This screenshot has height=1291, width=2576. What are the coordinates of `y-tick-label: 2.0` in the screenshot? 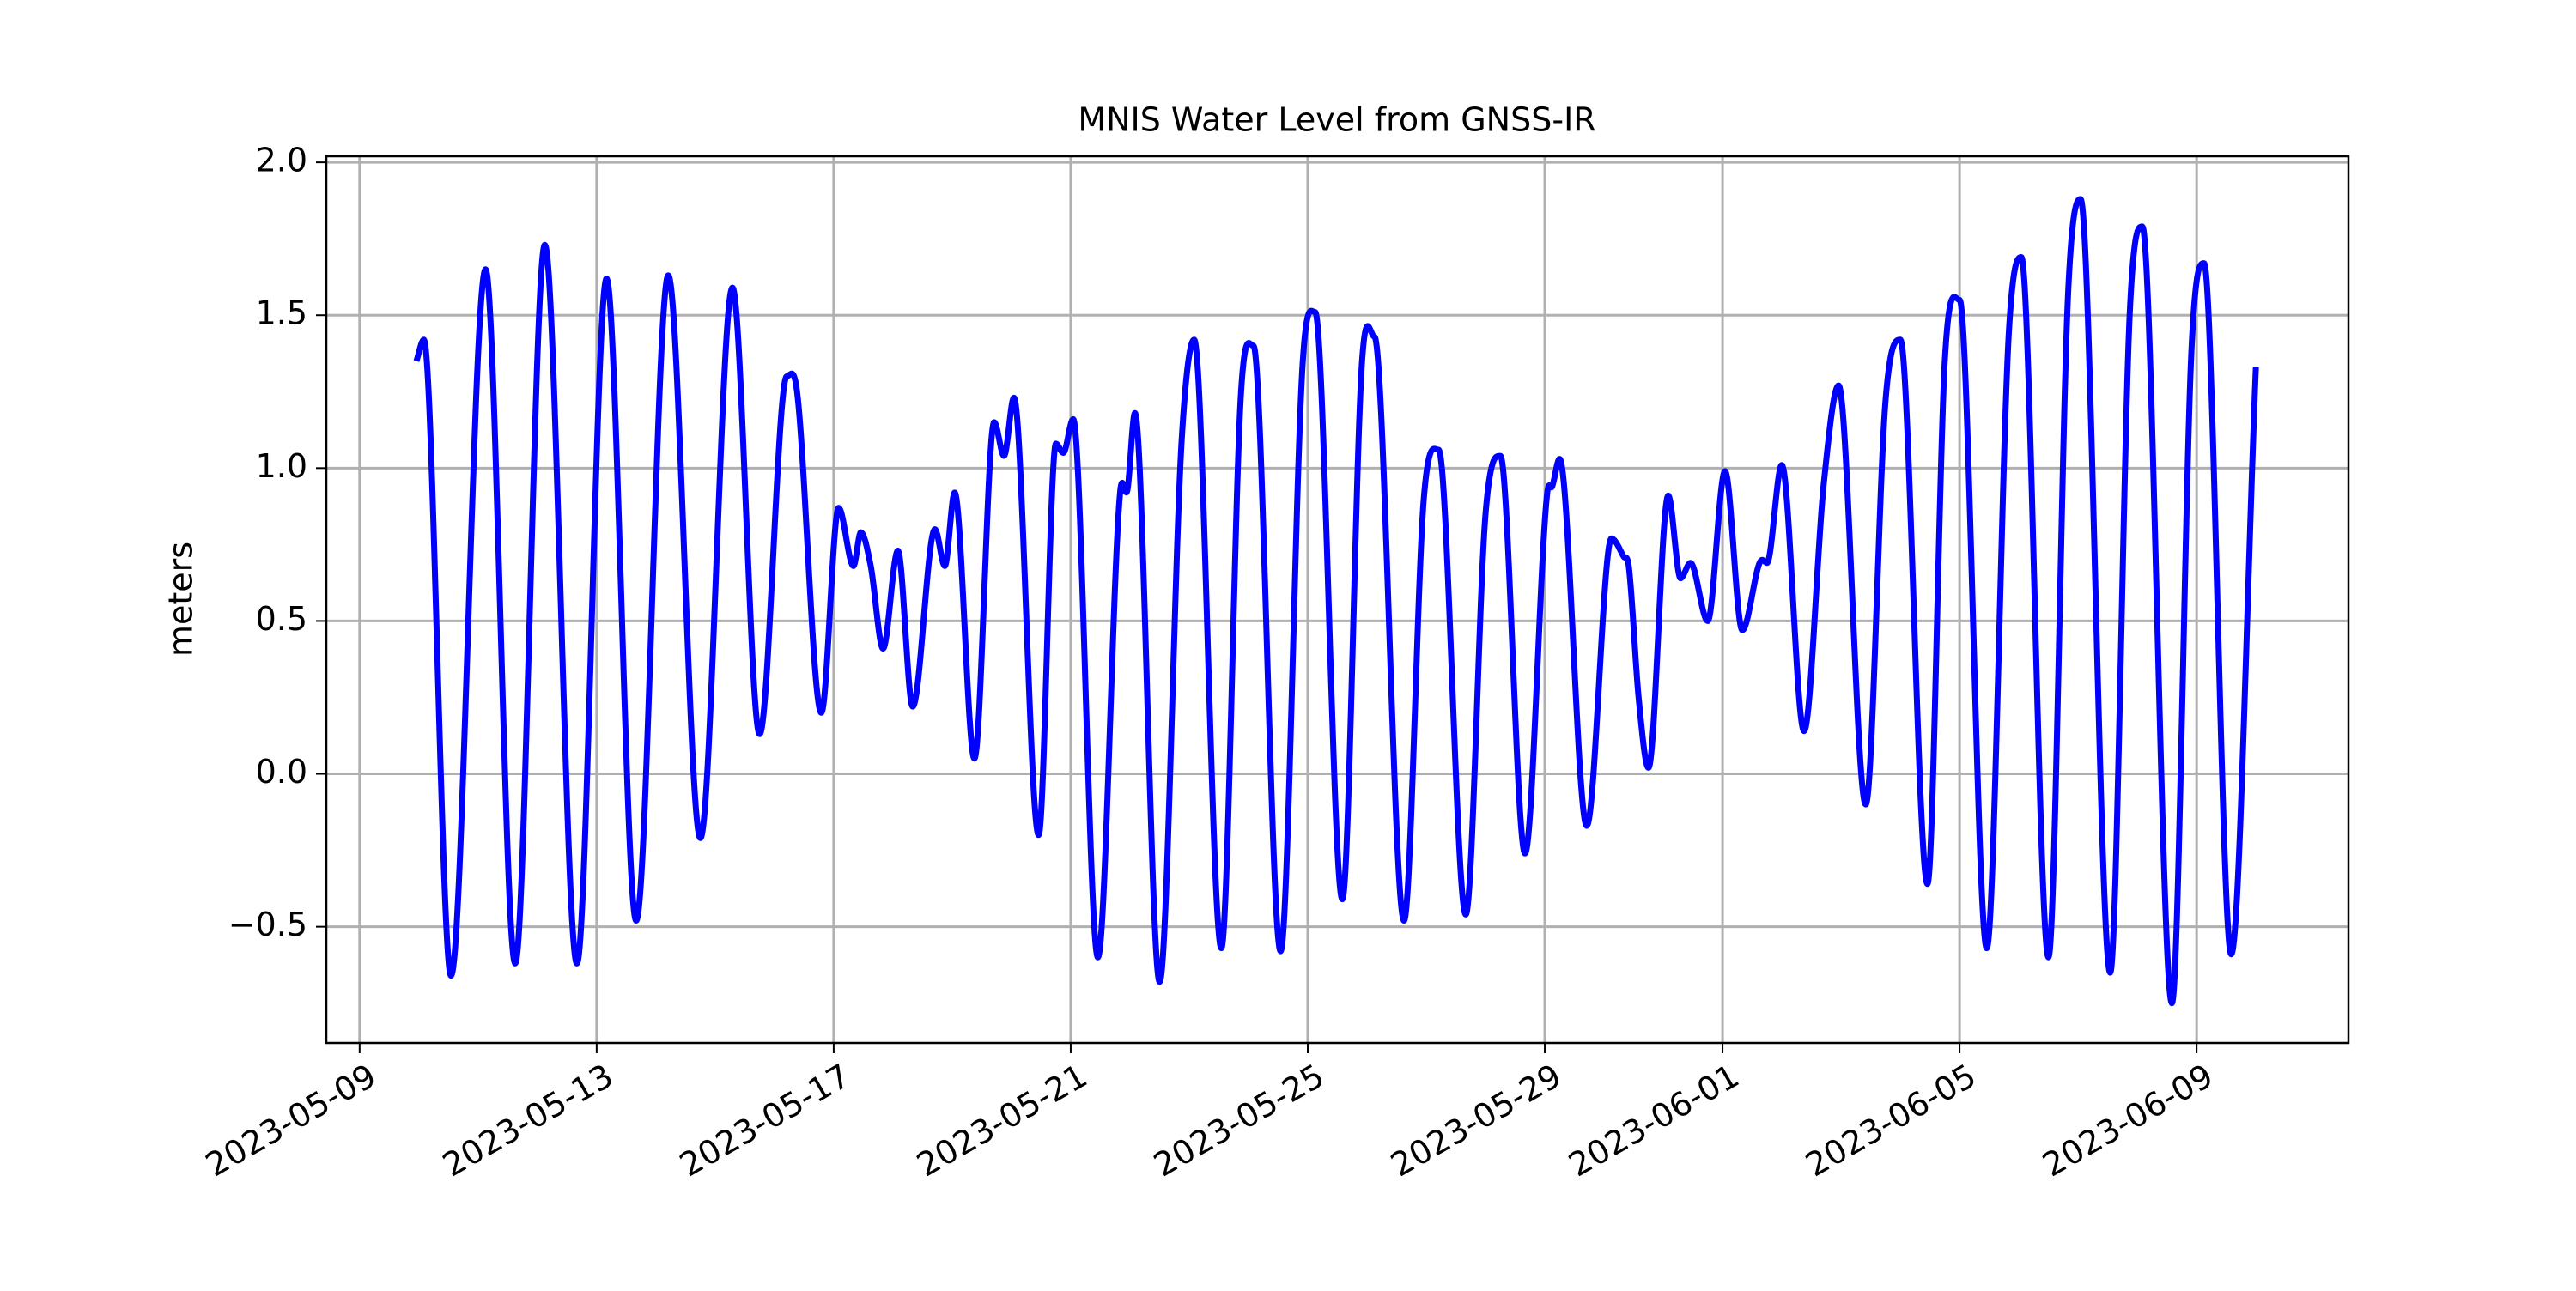 It's located at (281, 161).